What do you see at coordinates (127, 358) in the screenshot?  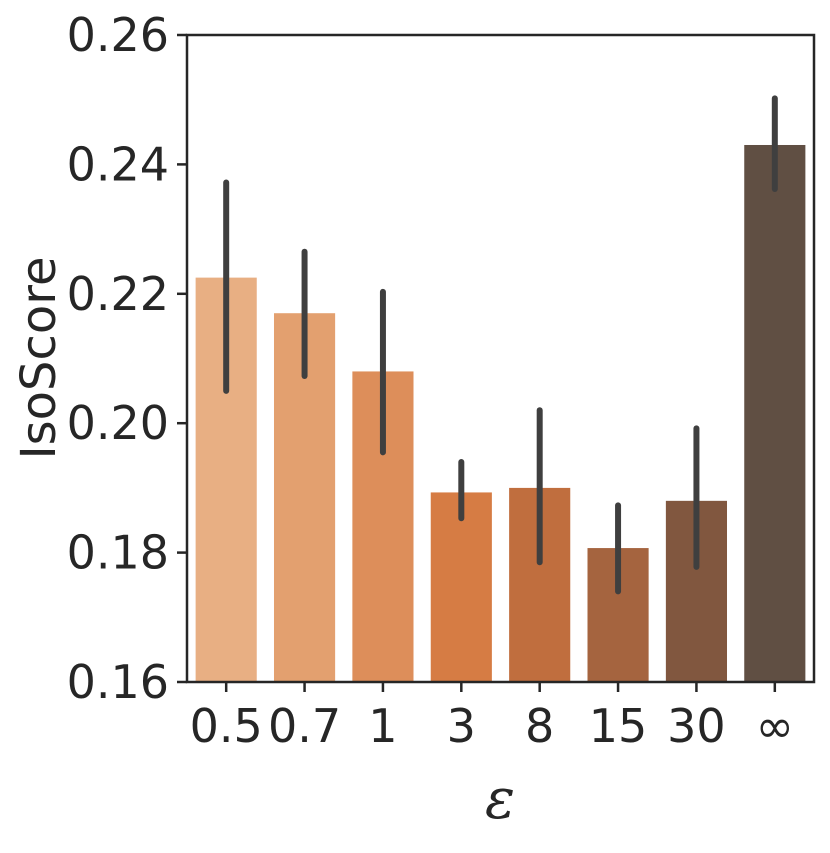 I see `y-axis: 0.16 0.18 0.20 0.22 0.24 0.26` at bounding box center [127, 358].